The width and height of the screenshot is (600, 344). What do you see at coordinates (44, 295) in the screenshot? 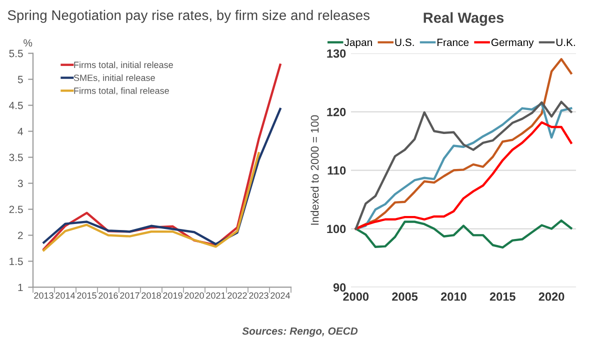
I see `x-tick-label: 2013` at bounding box center [44, 295].